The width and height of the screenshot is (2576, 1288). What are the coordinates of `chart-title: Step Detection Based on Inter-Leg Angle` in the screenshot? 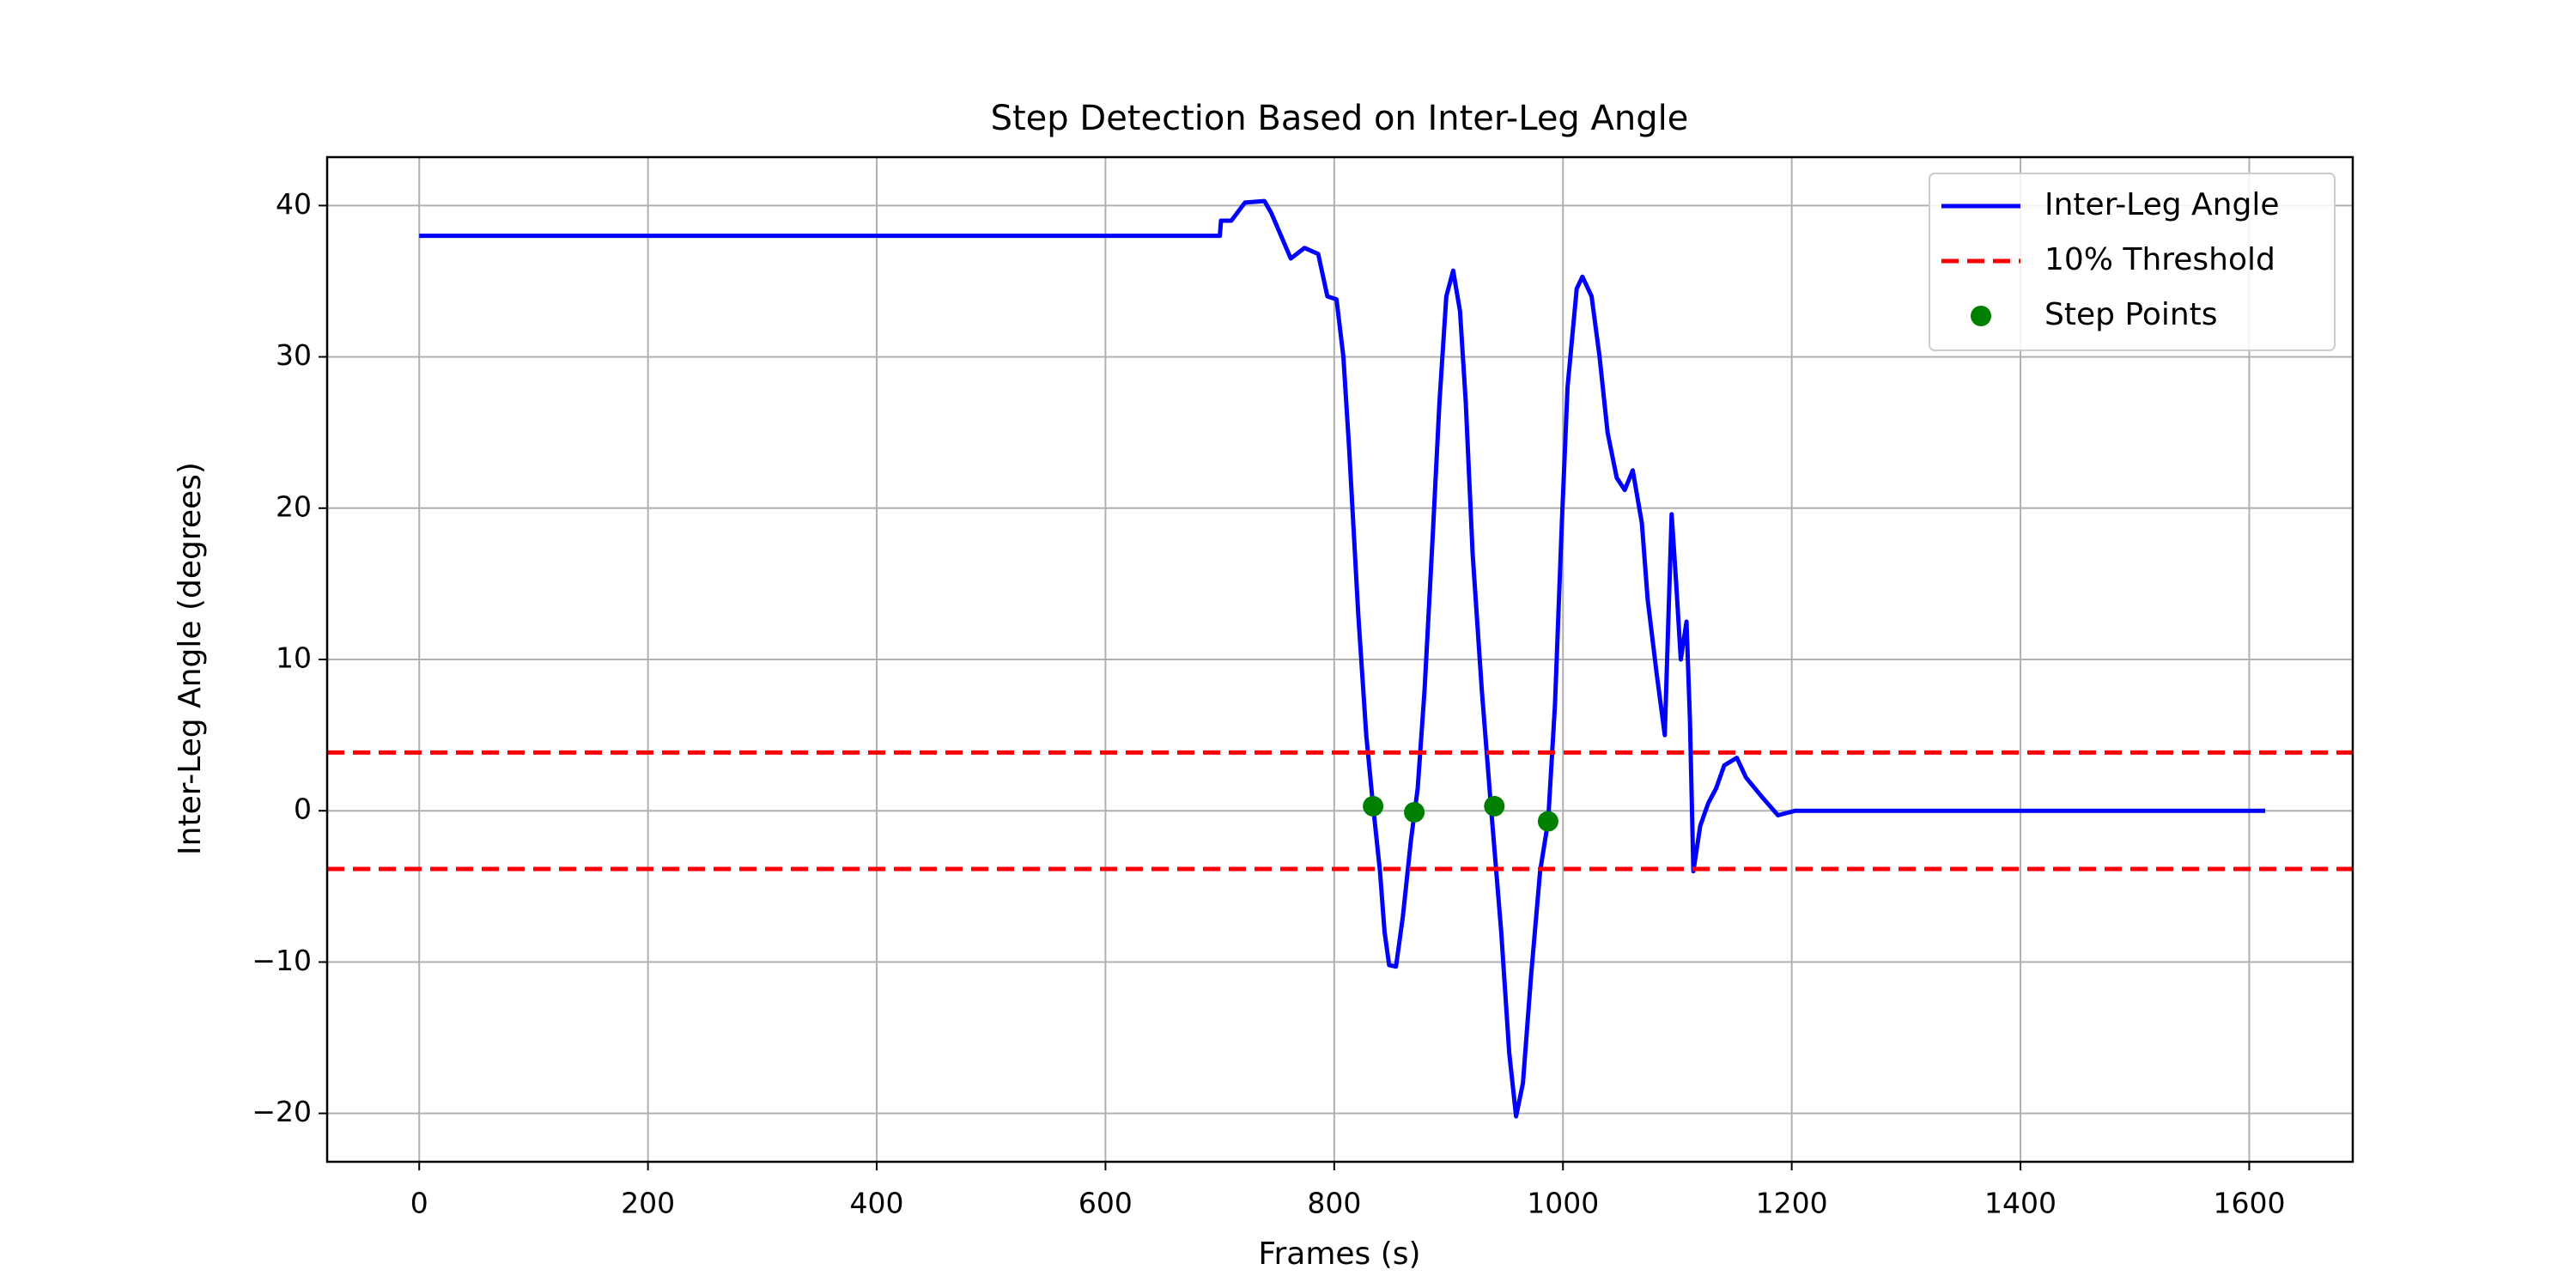 It's located at (1340, 118).